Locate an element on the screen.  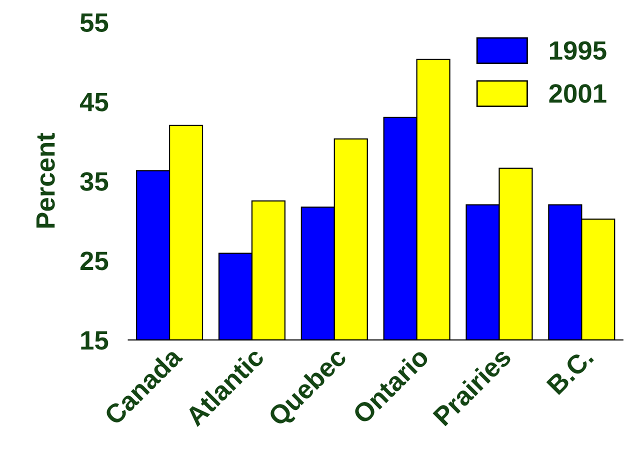
legend-label: 2001 is located at coordinates (577, 93).